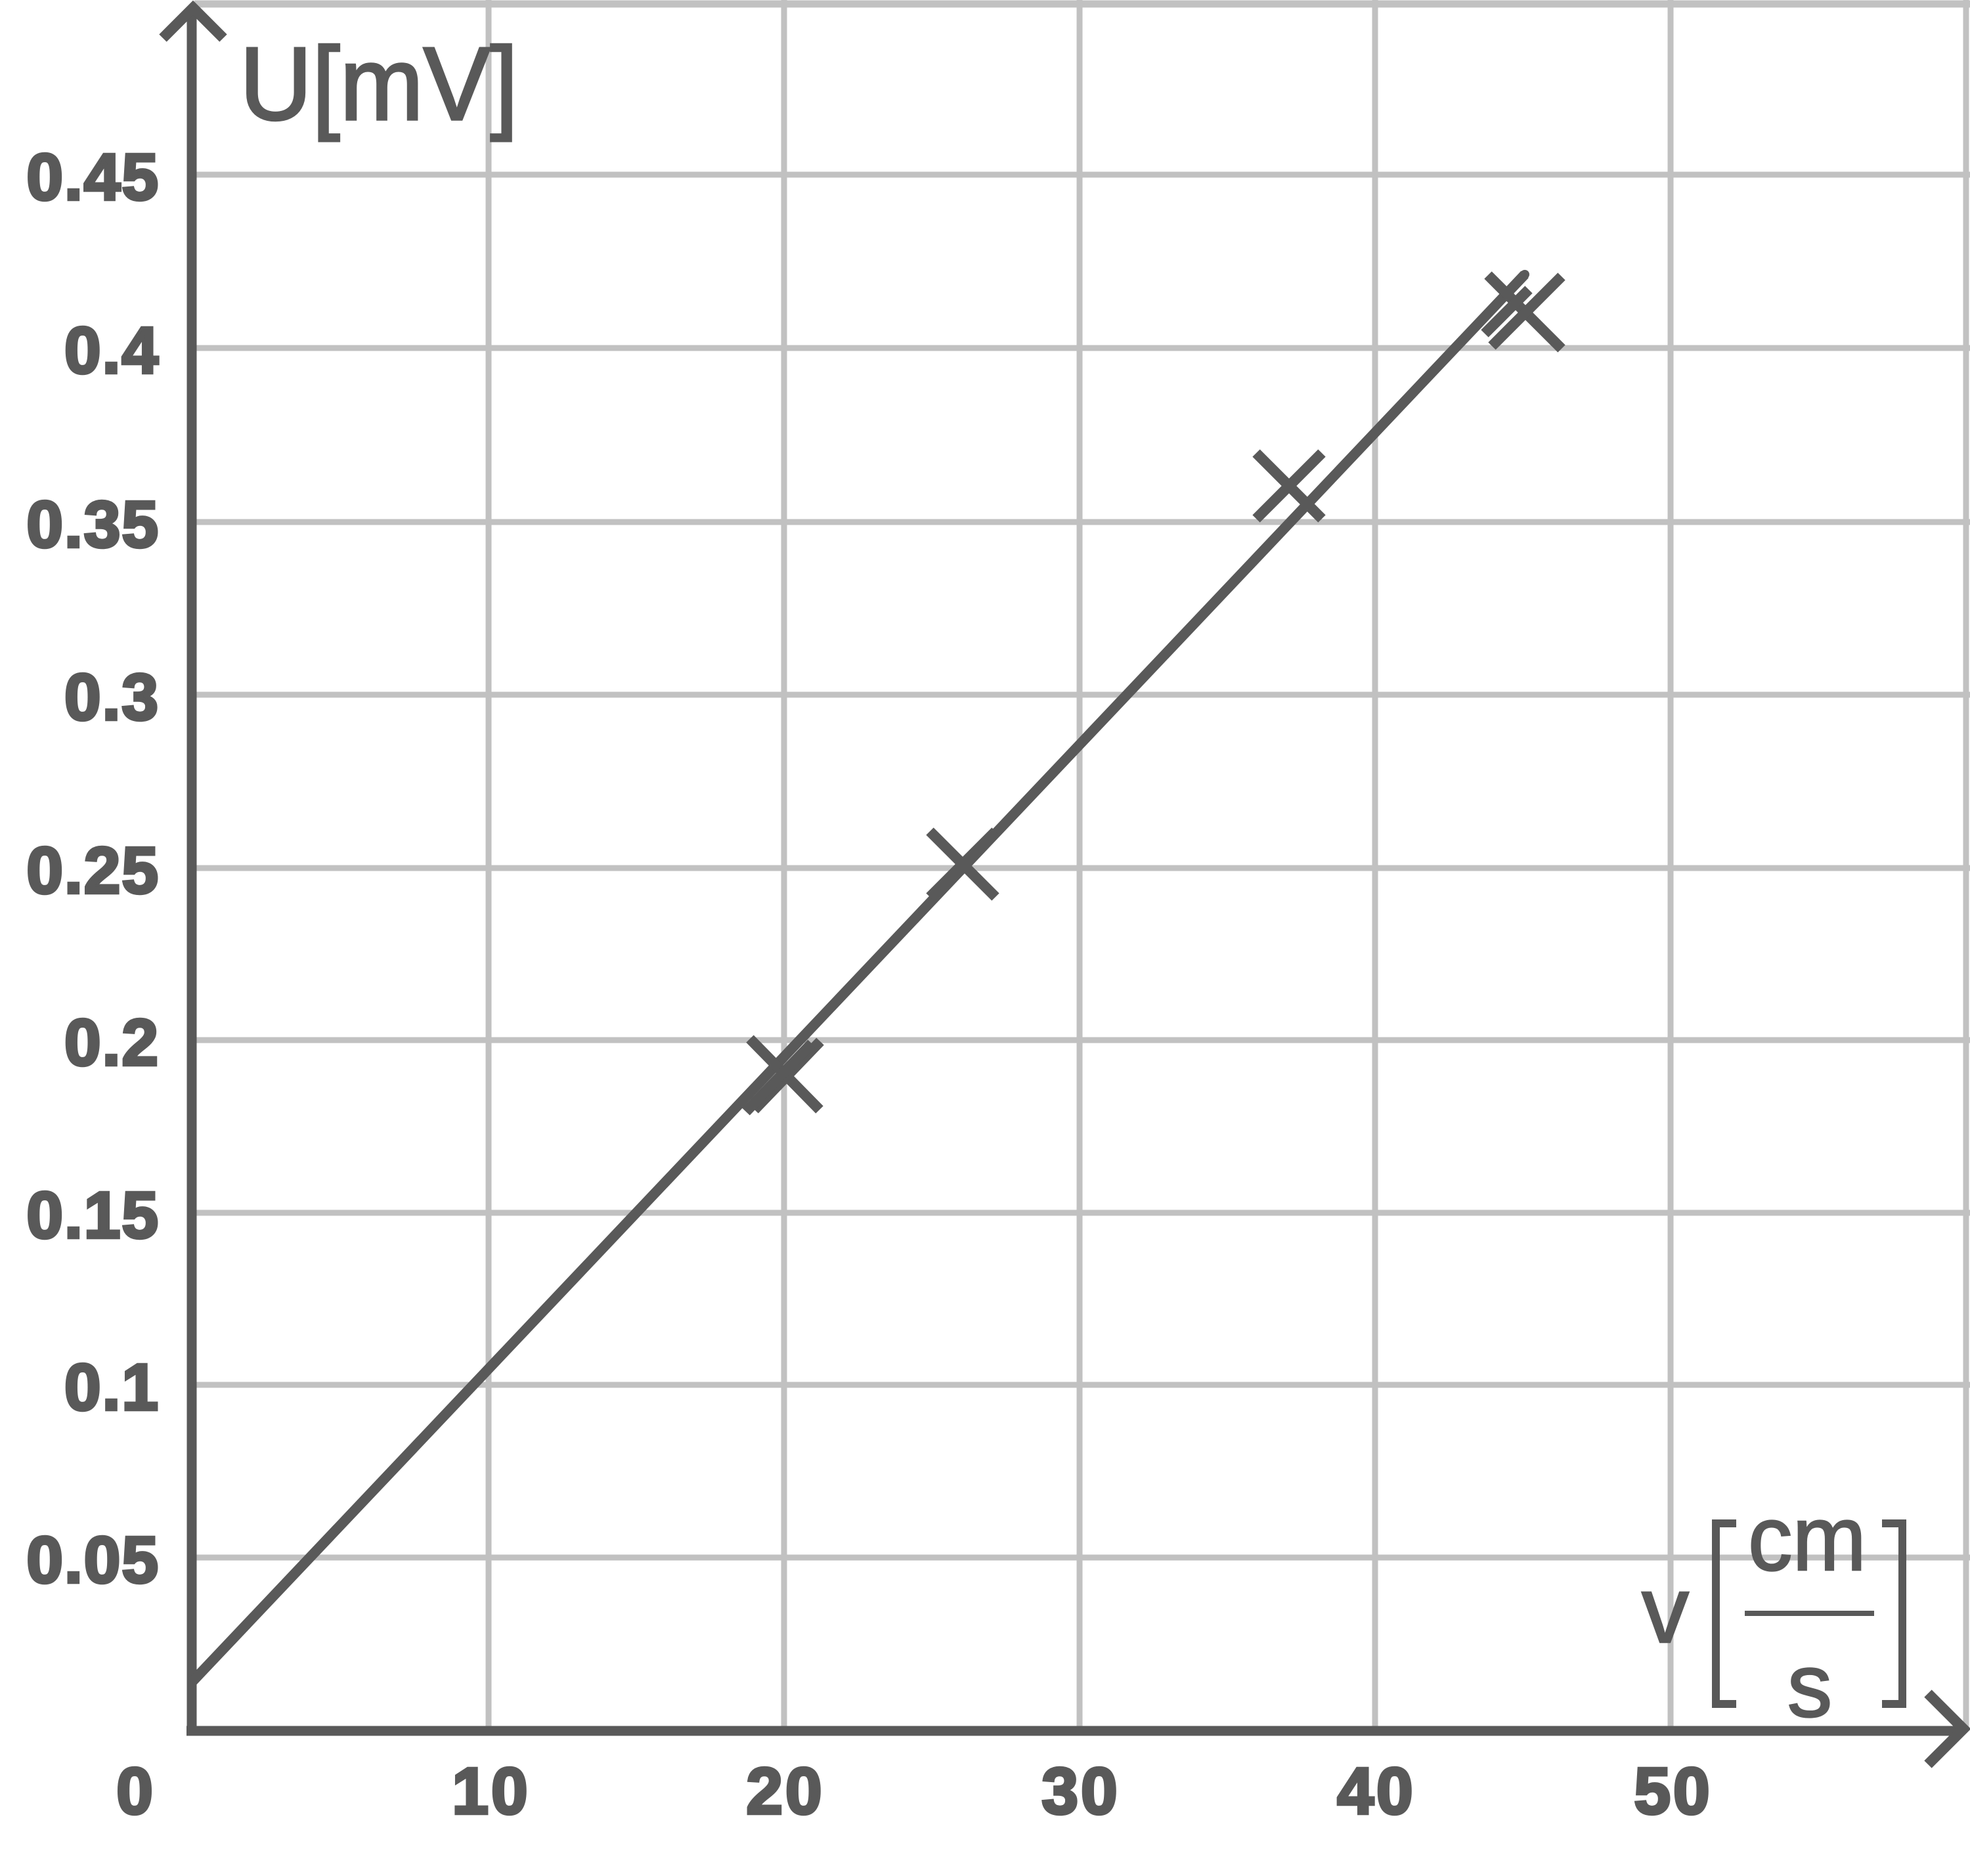 This screenshot has height=1876, width=1970. I want to click on svg-text: 0.05, so click(93, 1560).